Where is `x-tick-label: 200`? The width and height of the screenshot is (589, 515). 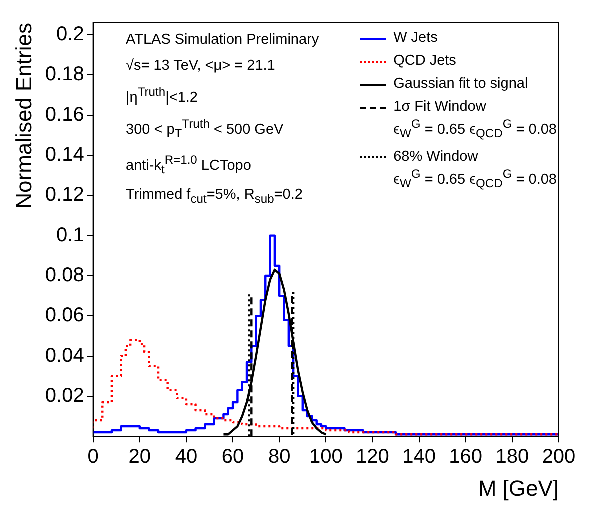 x-tick-label: 200 is located at coordinates (559, 457).